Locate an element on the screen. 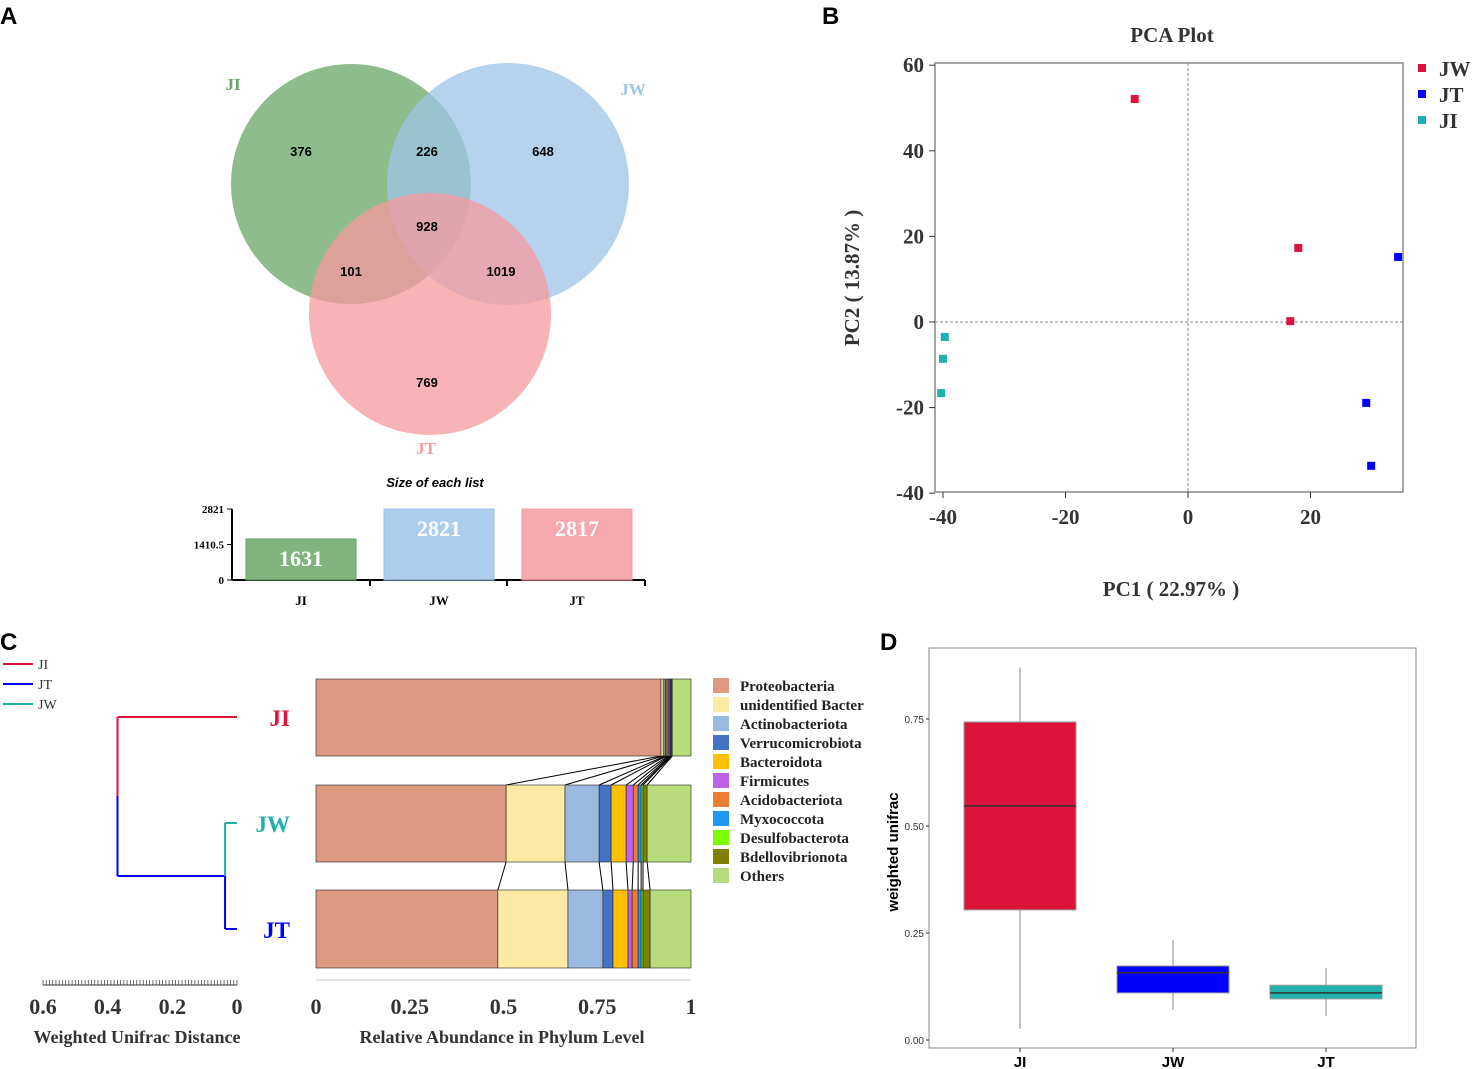 The width and height of the screenshot is (1477, 1069). legend-label: Bdellovibrionota is located at coordinates (794, 858).